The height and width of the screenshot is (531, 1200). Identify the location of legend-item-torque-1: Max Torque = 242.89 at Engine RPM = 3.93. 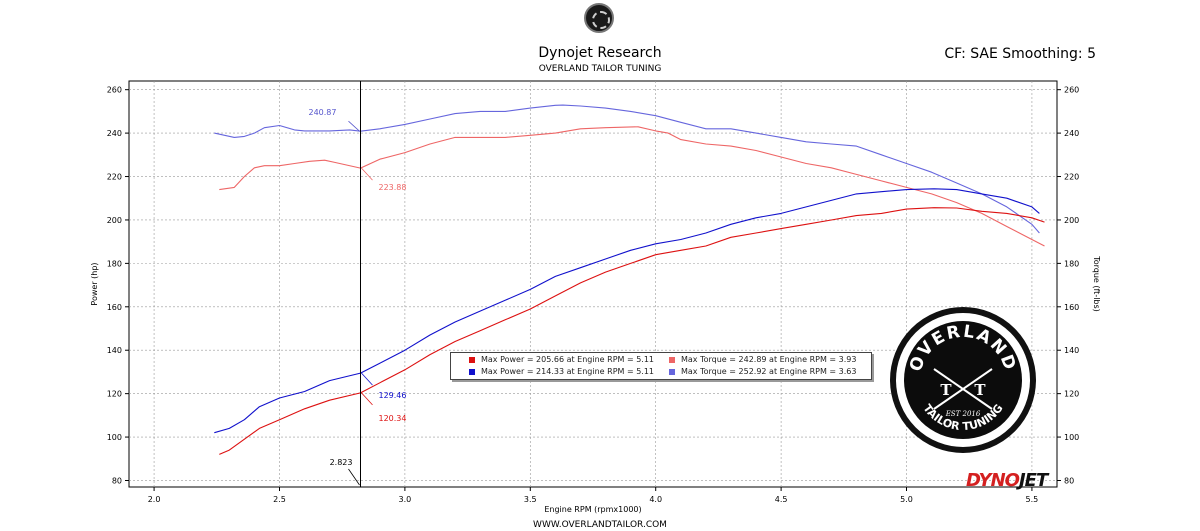
(762, 359).